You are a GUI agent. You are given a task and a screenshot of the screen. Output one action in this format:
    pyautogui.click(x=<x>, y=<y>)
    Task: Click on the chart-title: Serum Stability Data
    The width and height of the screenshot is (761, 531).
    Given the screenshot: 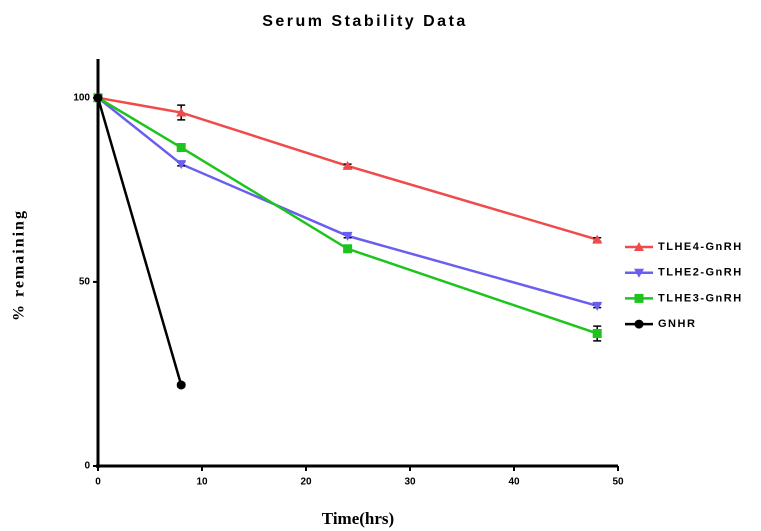 What is the action you would take?
    pyautogui.click(x=365, y=21)
    